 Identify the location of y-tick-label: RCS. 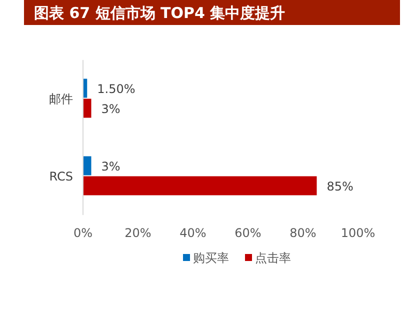
(61, 176).